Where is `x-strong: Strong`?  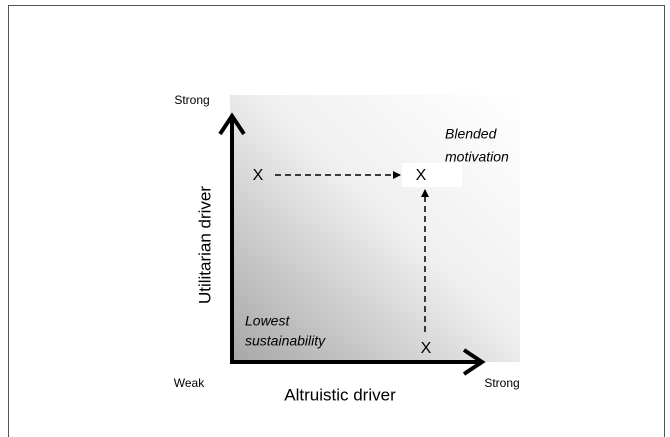
x-strong: Strong is located at coordinates (501, 383).